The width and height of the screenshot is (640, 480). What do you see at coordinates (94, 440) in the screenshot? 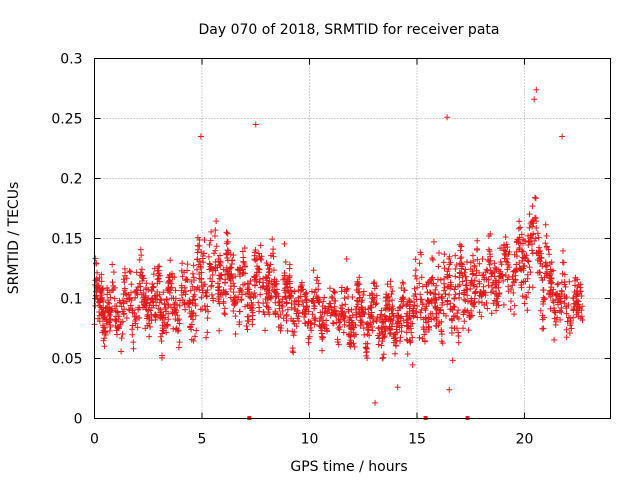
I see `x-tick-label: 0` at bounding box center [94, 440].